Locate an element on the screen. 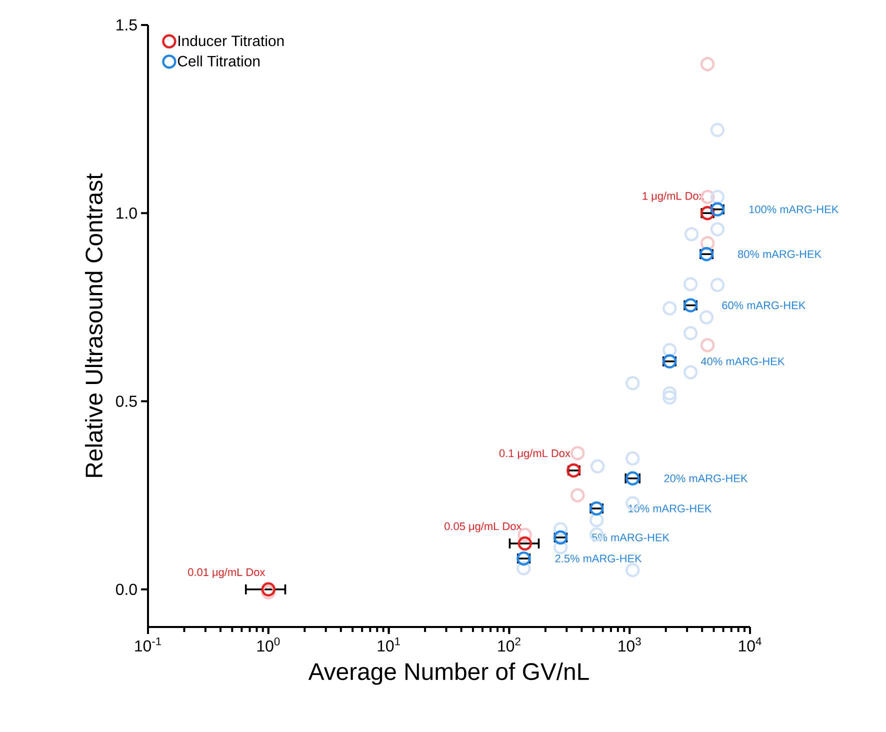 This screenshot has width=886, height=732. y-tick-label: 1.5 is located at coordinates (126, 25).